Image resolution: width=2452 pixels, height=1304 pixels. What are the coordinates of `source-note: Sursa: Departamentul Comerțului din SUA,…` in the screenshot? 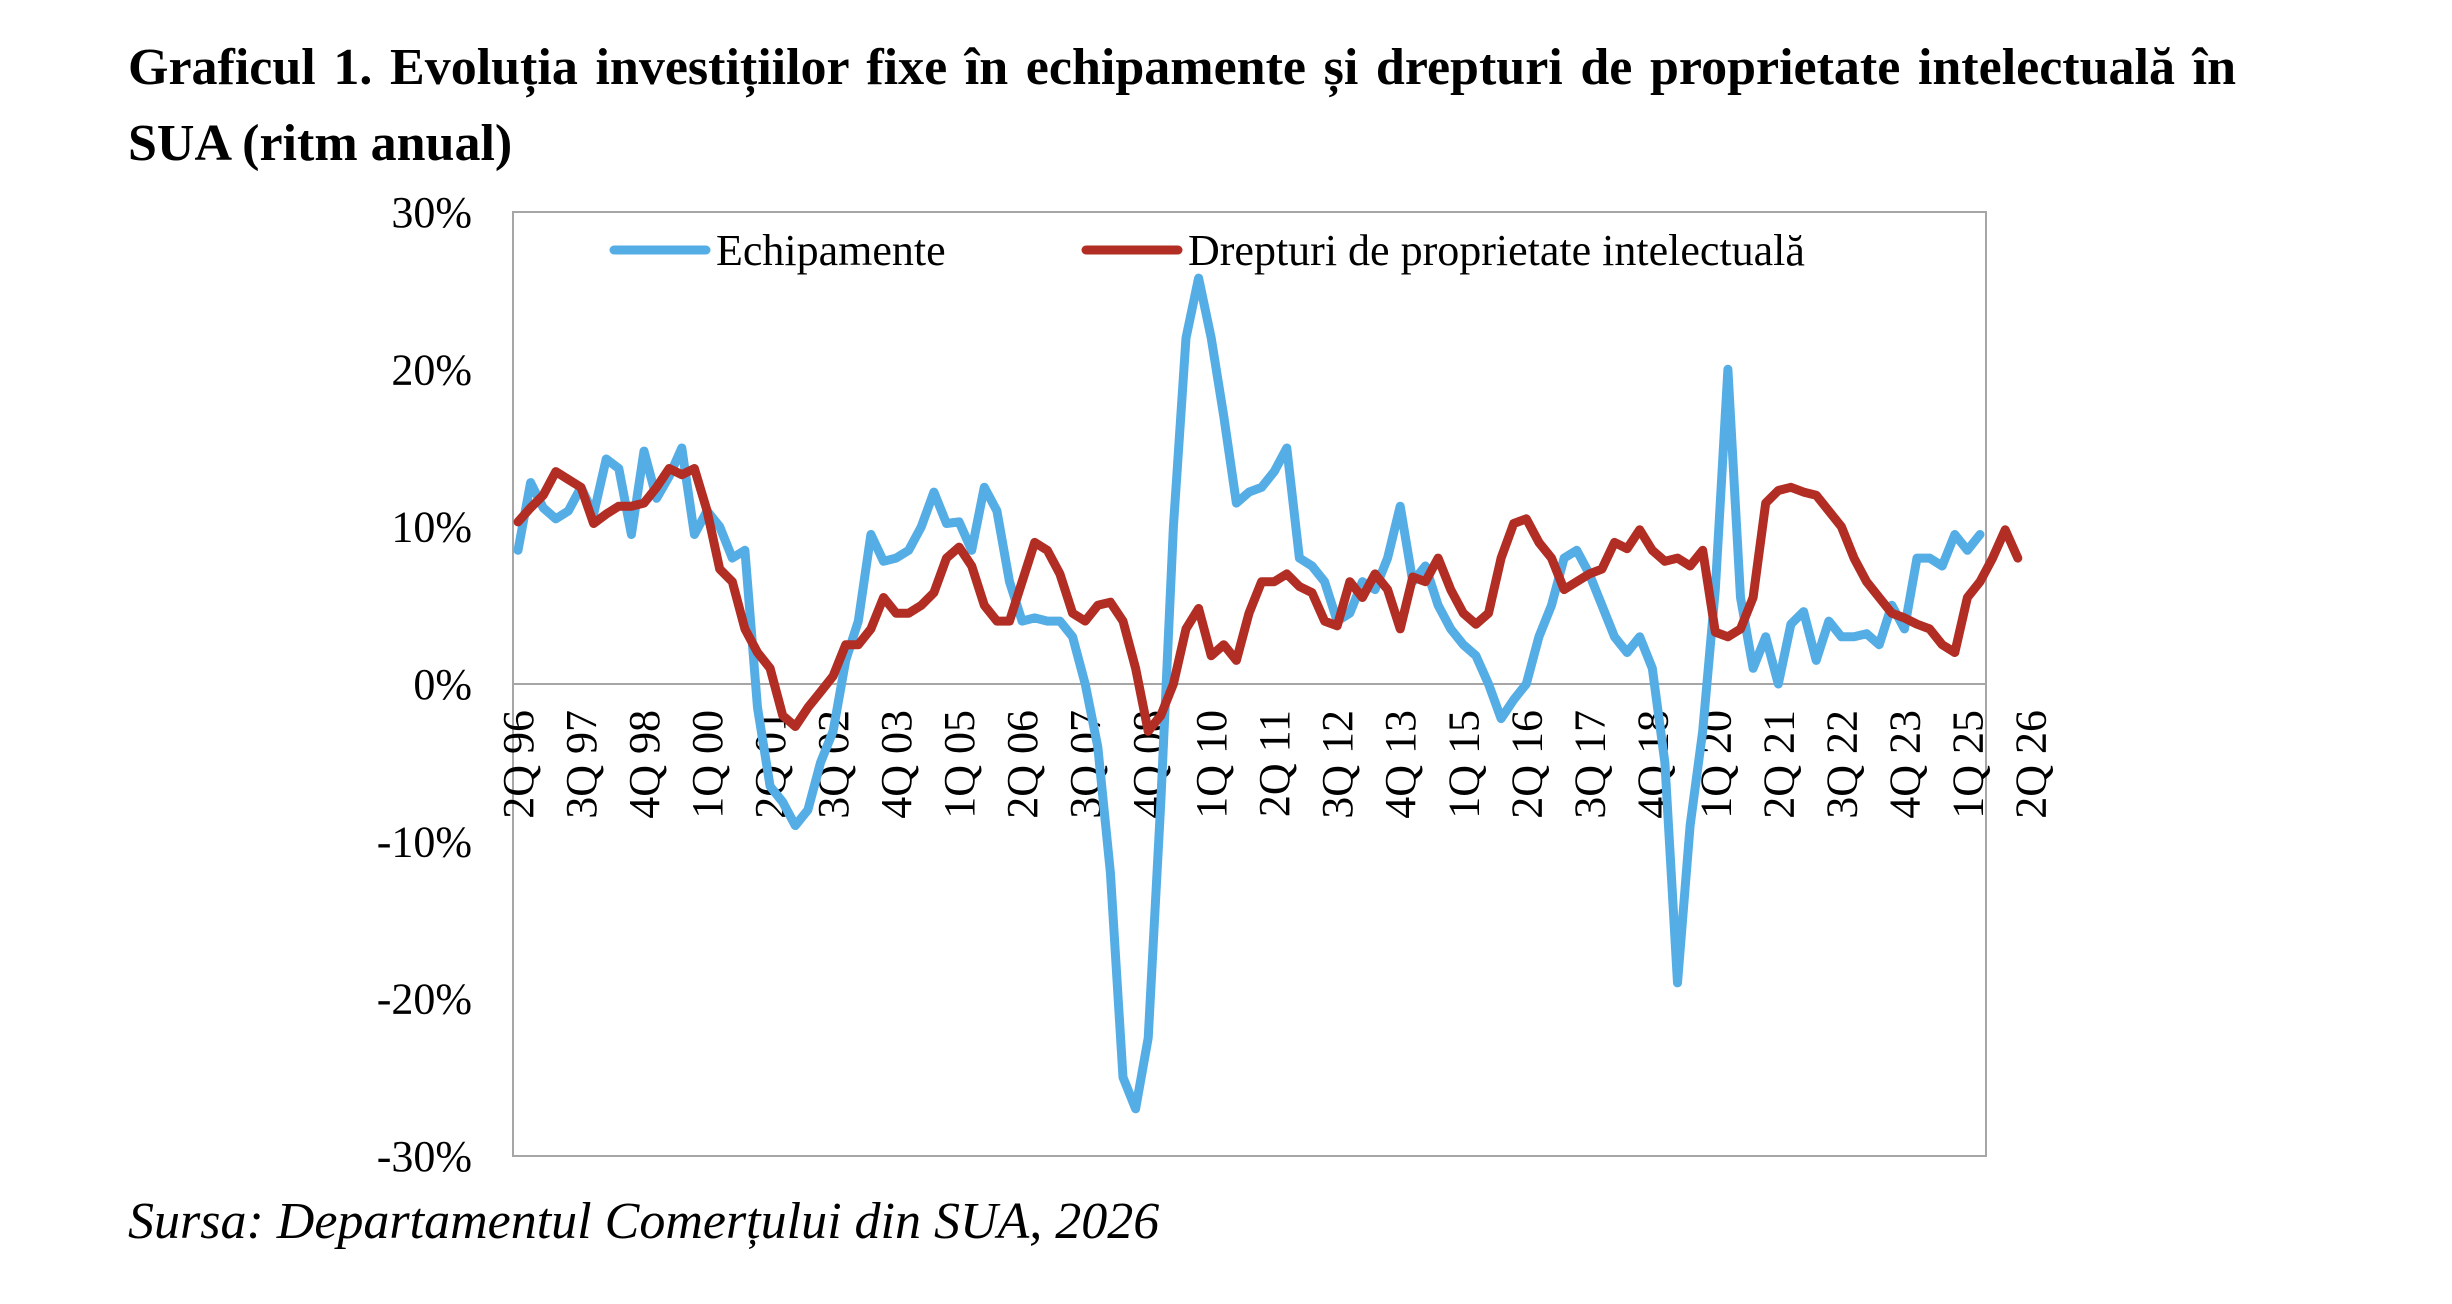 It's located at (644, 1221).